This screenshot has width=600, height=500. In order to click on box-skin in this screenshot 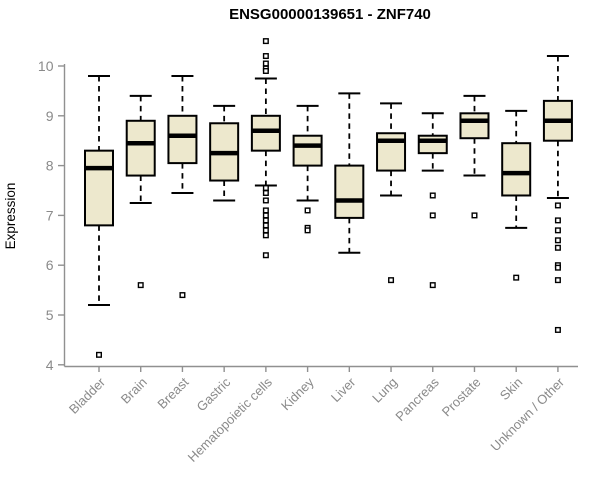, I will do `click(516, 195)`.